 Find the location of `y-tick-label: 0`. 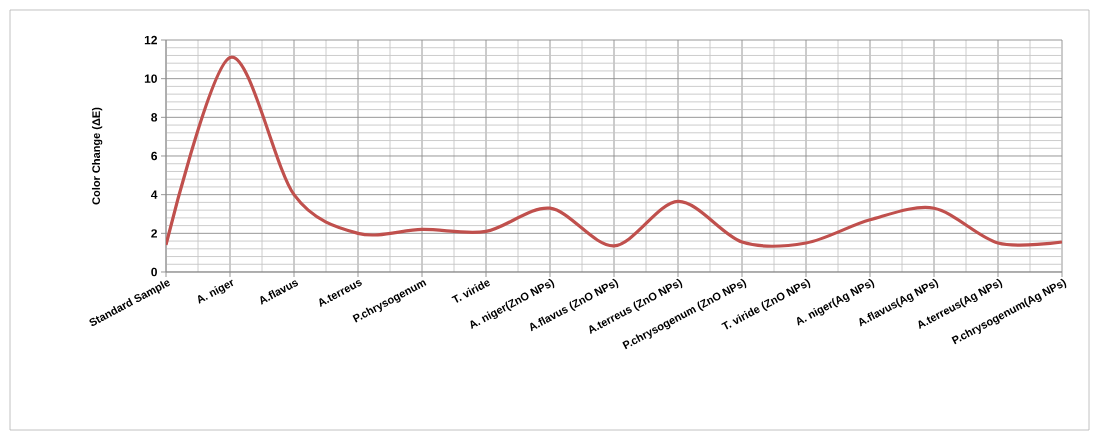

y-tick-label: 0 is located at coordinates (154, 272).